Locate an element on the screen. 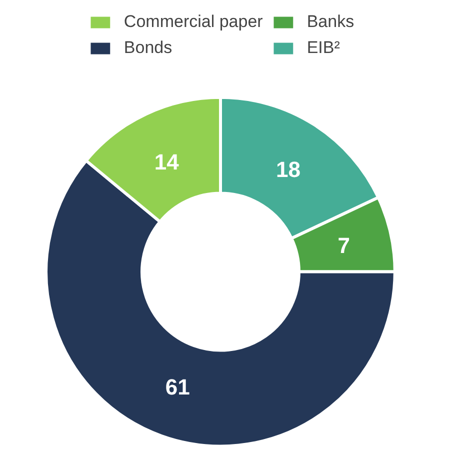 Image resolution: width=454 pixels, height=460 pixels. data-label: 61 is located at coordinates (177, 387).